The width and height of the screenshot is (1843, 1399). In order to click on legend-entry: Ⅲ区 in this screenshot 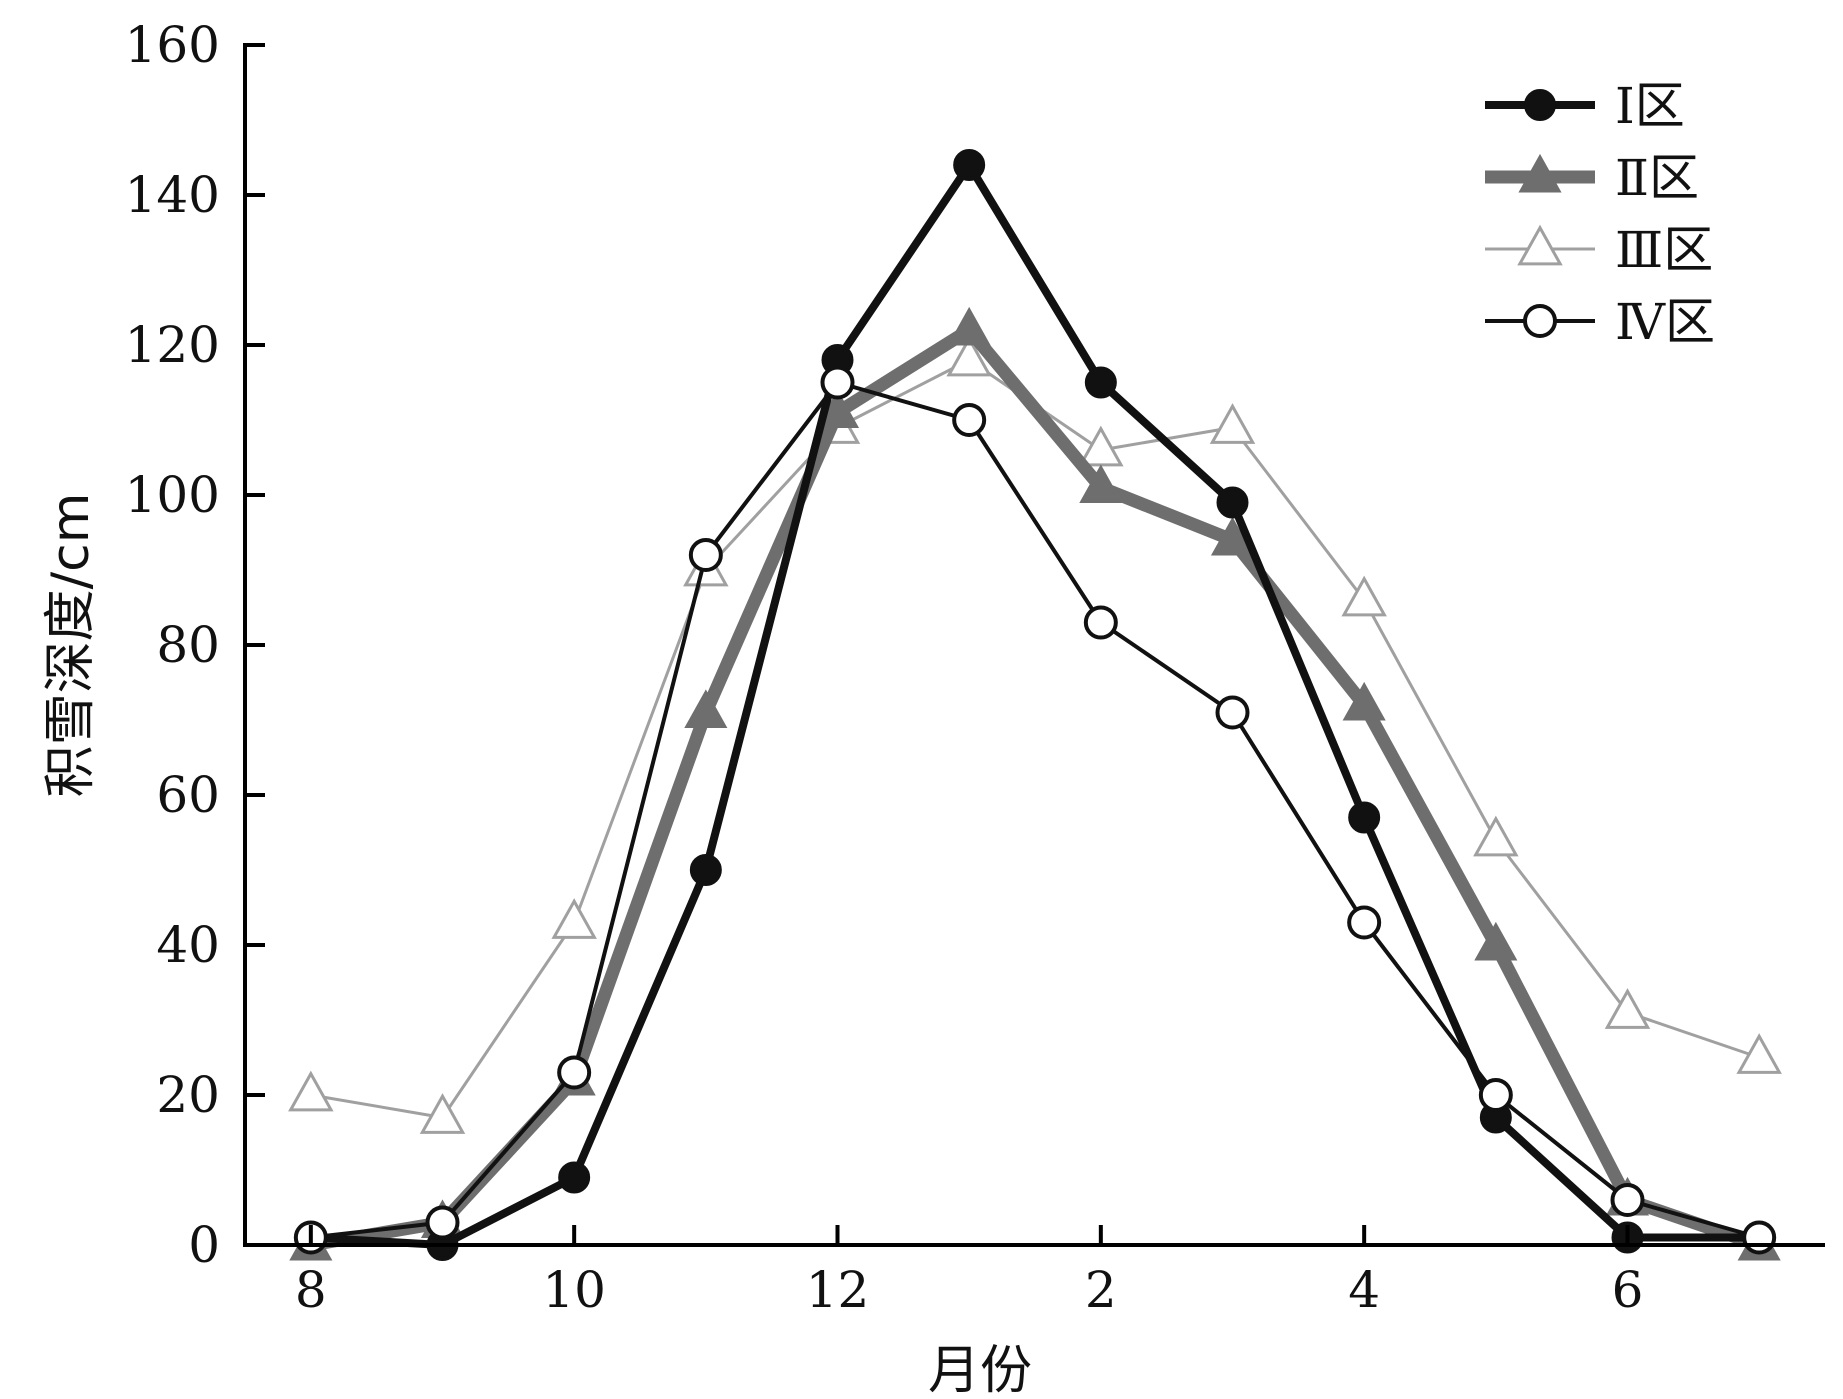, I will do `click(1599, 250)`.